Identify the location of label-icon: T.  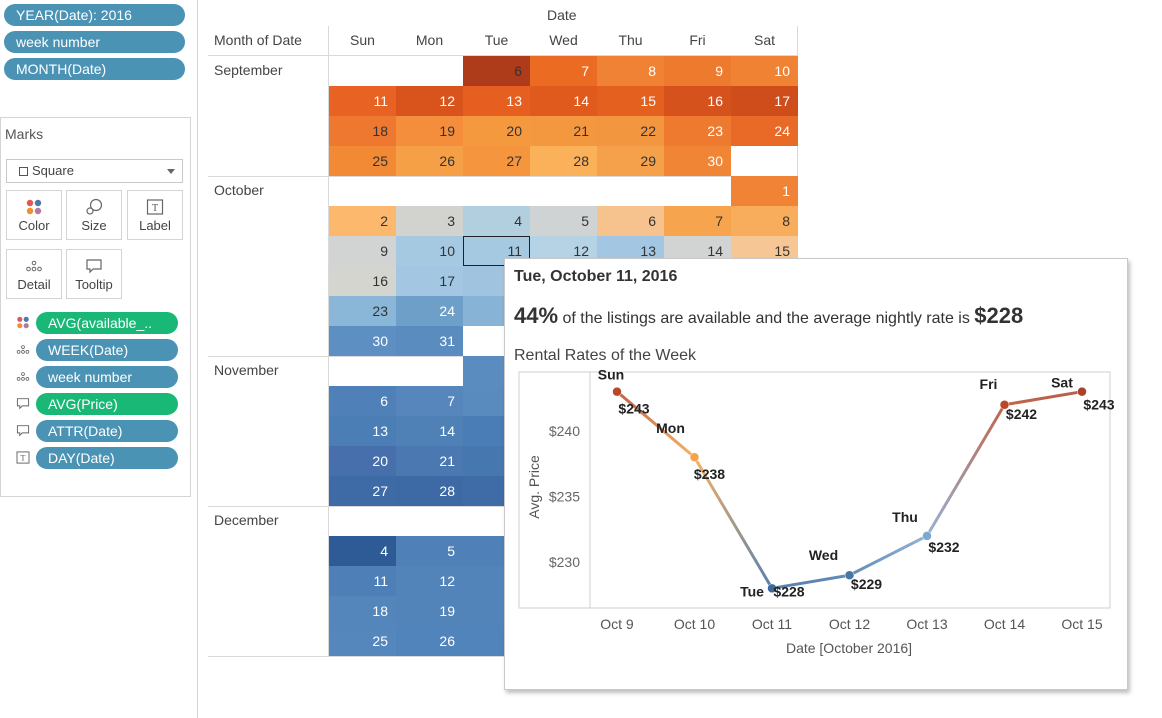
(23, 458).